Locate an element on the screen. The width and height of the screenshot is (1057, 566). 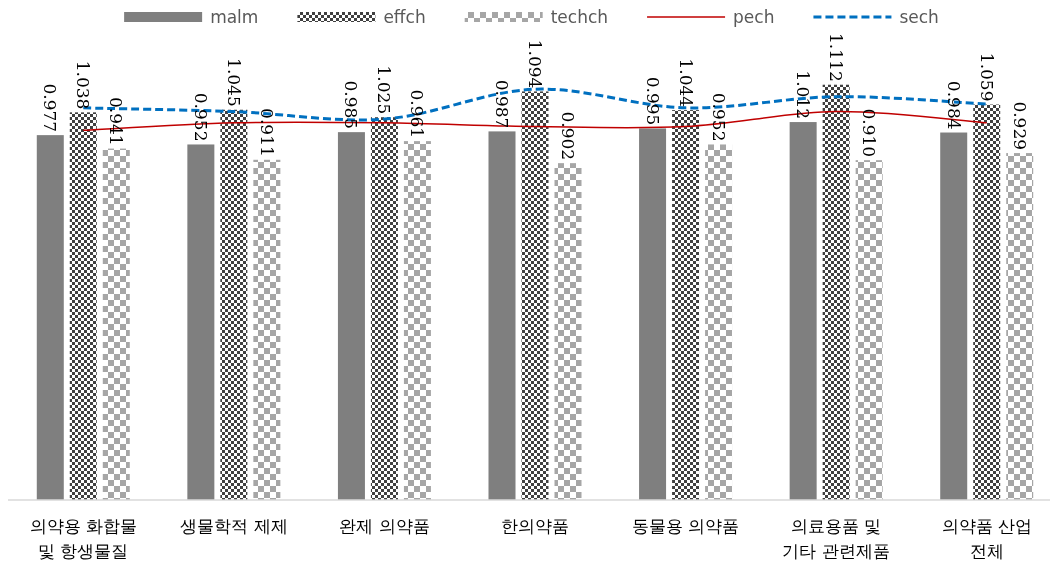
data-label: 0.961 is located at coordinates (417, 114).